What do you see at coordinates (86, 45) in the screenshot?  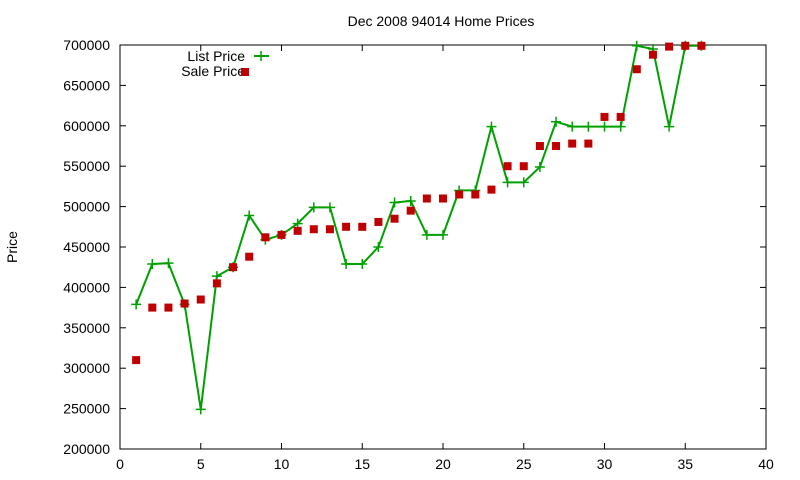 I see `y-tick-label: 700000` at bounding box center [86, 45].